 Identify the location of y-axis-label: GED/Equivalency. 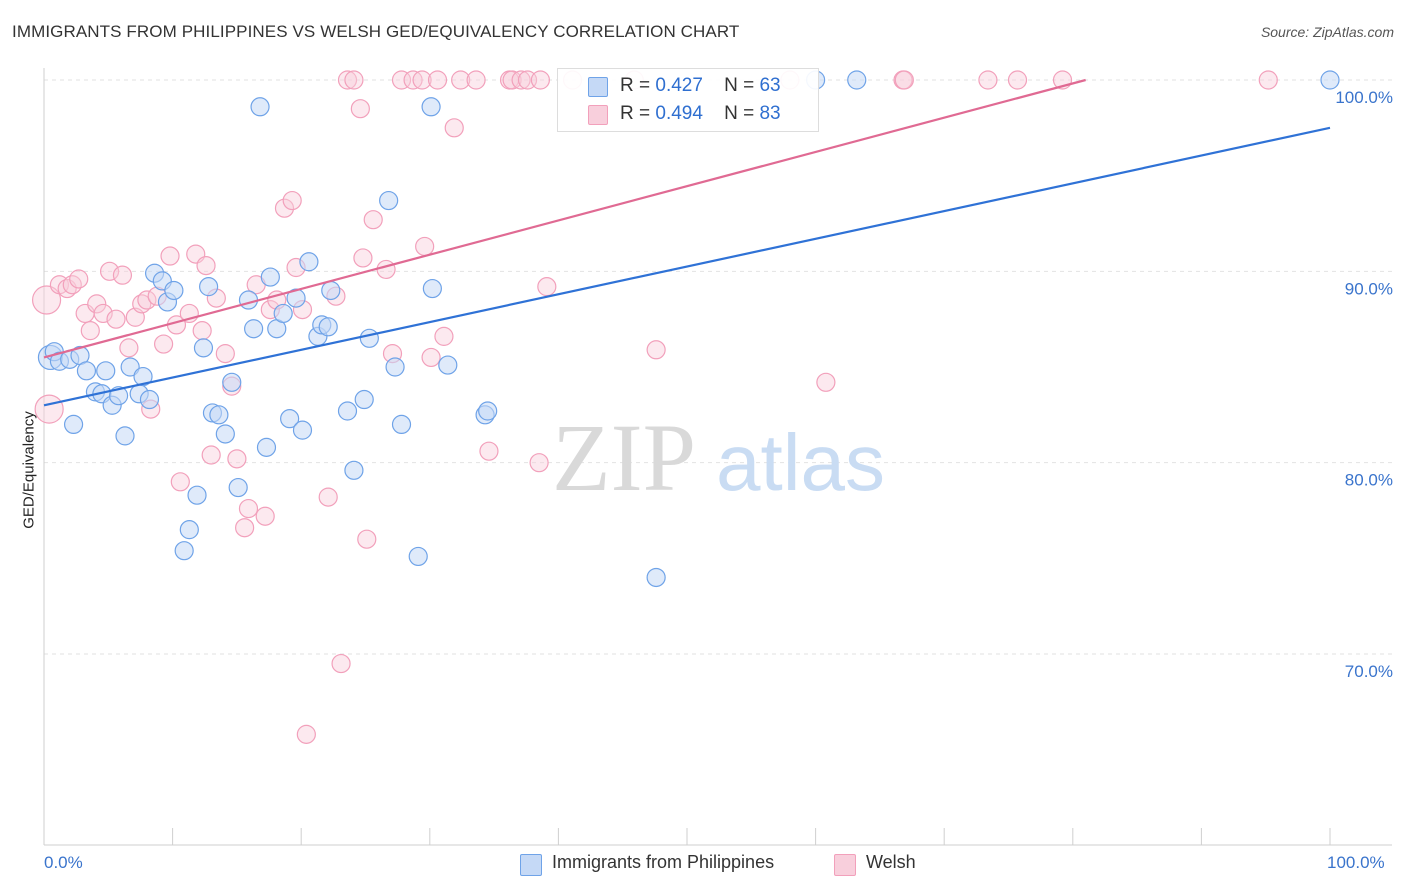
(29, 470).